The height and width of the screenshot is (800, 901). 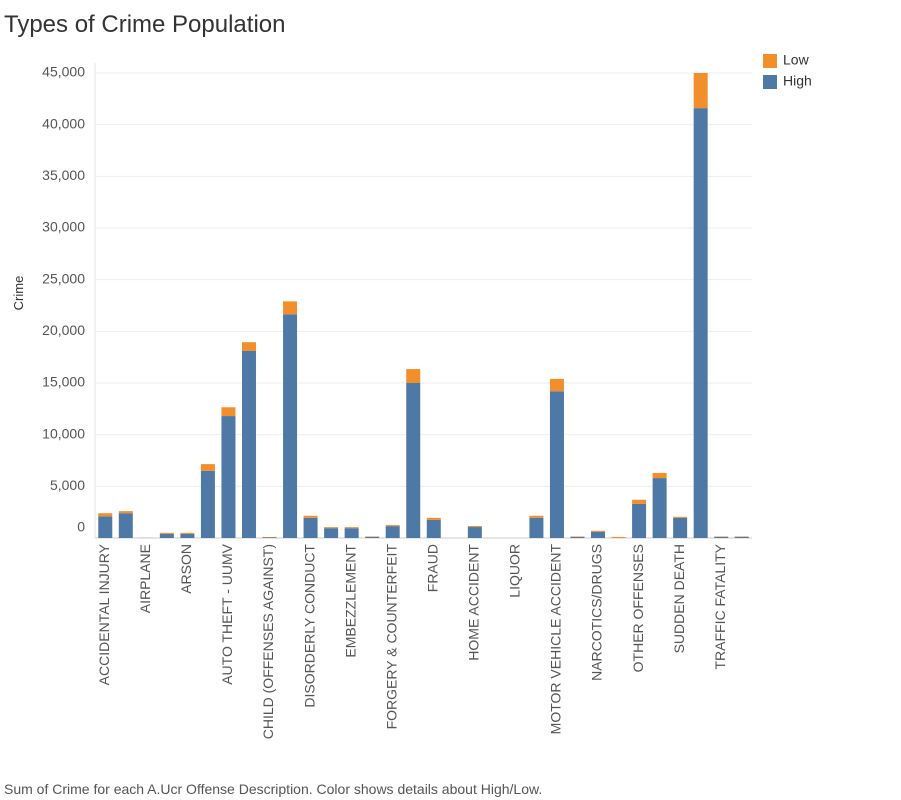 I want to click on x-tick-label: ARSON, so click(x=186, y=569).